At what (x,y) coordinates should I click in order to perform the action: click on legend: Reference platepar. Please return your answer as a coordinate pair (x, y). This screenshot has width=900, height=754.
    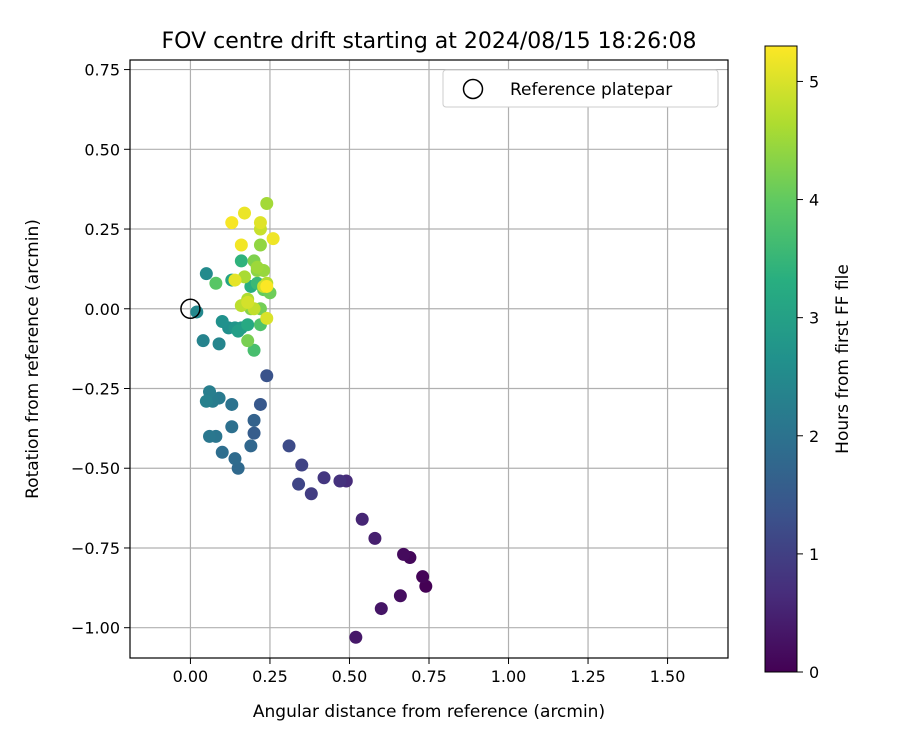
    Looking at the image, I should click on (580, 88).